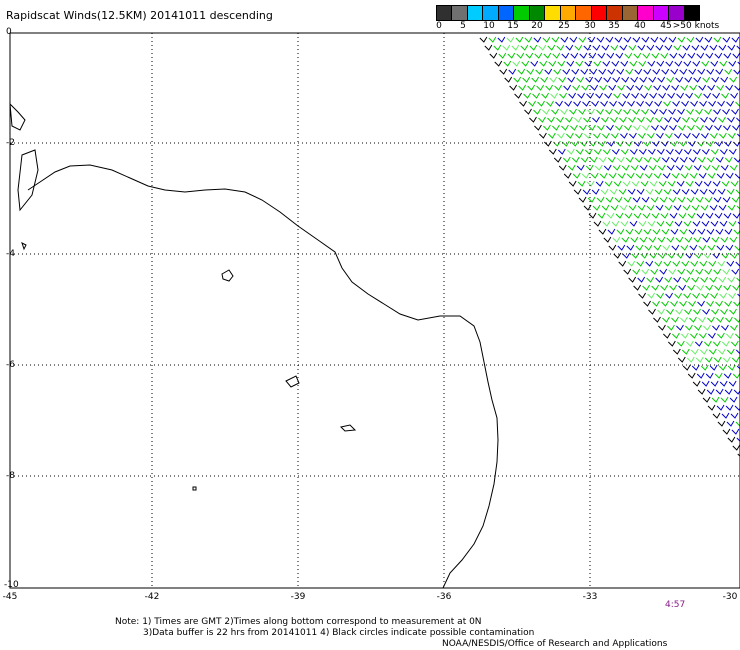 Image resolution: width=740 pixels, height=650 pixels. I want to click on lat-label: 0, so click(9, 32).